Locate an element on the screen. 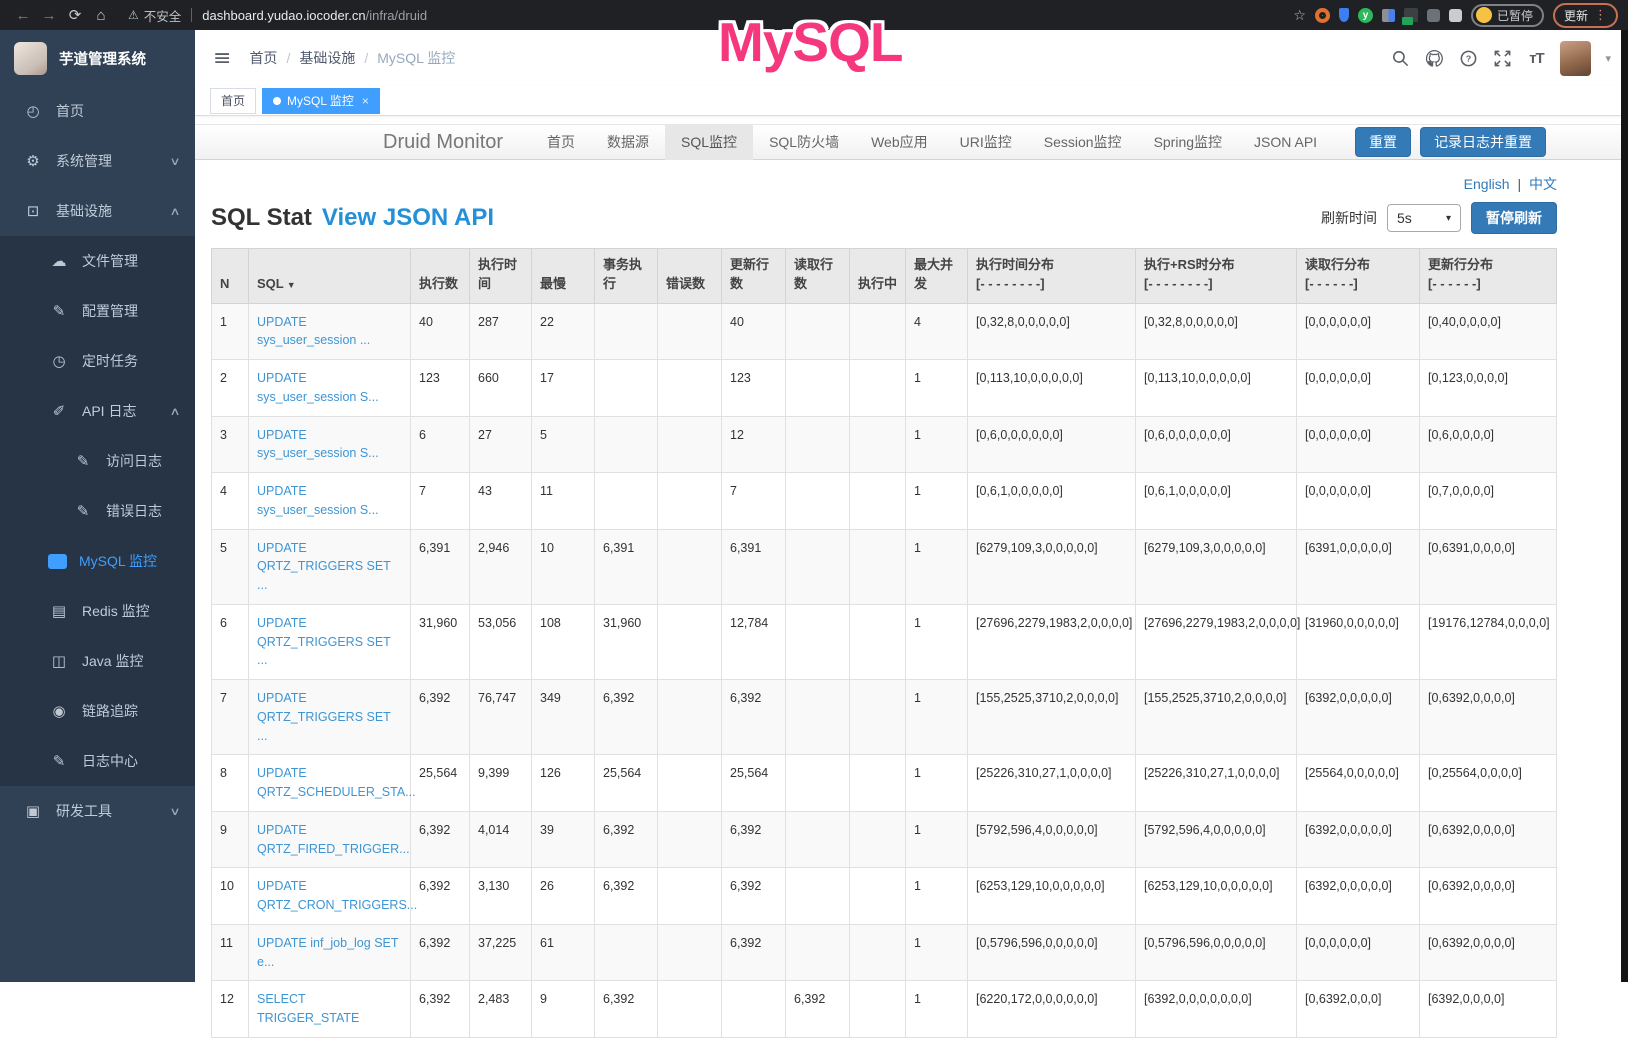 The height and width of the screenshot is (1038, 1628). user-avatar is located at coordinates (1576, 58).